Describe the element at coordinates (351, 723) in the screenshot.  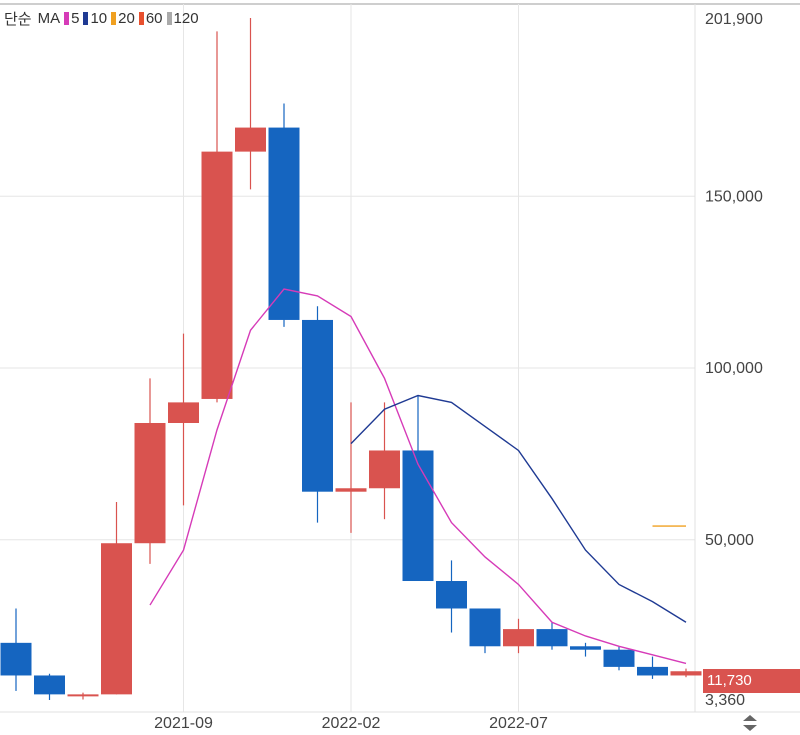
I see `x-tick-label: 2022-02` at that location.